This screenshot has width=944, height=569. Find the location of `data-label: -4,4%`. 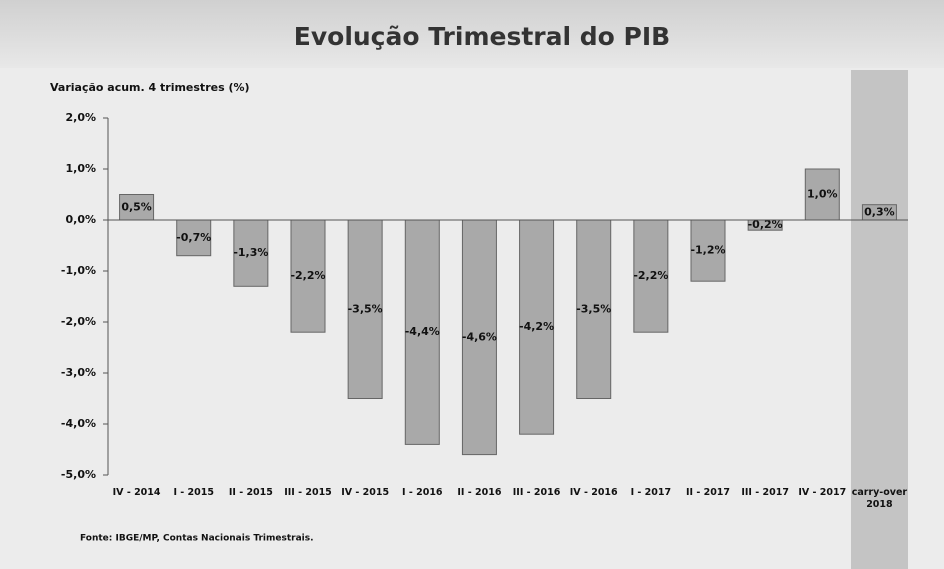

data-label: -4,4% is located at coordinates (422, 331).